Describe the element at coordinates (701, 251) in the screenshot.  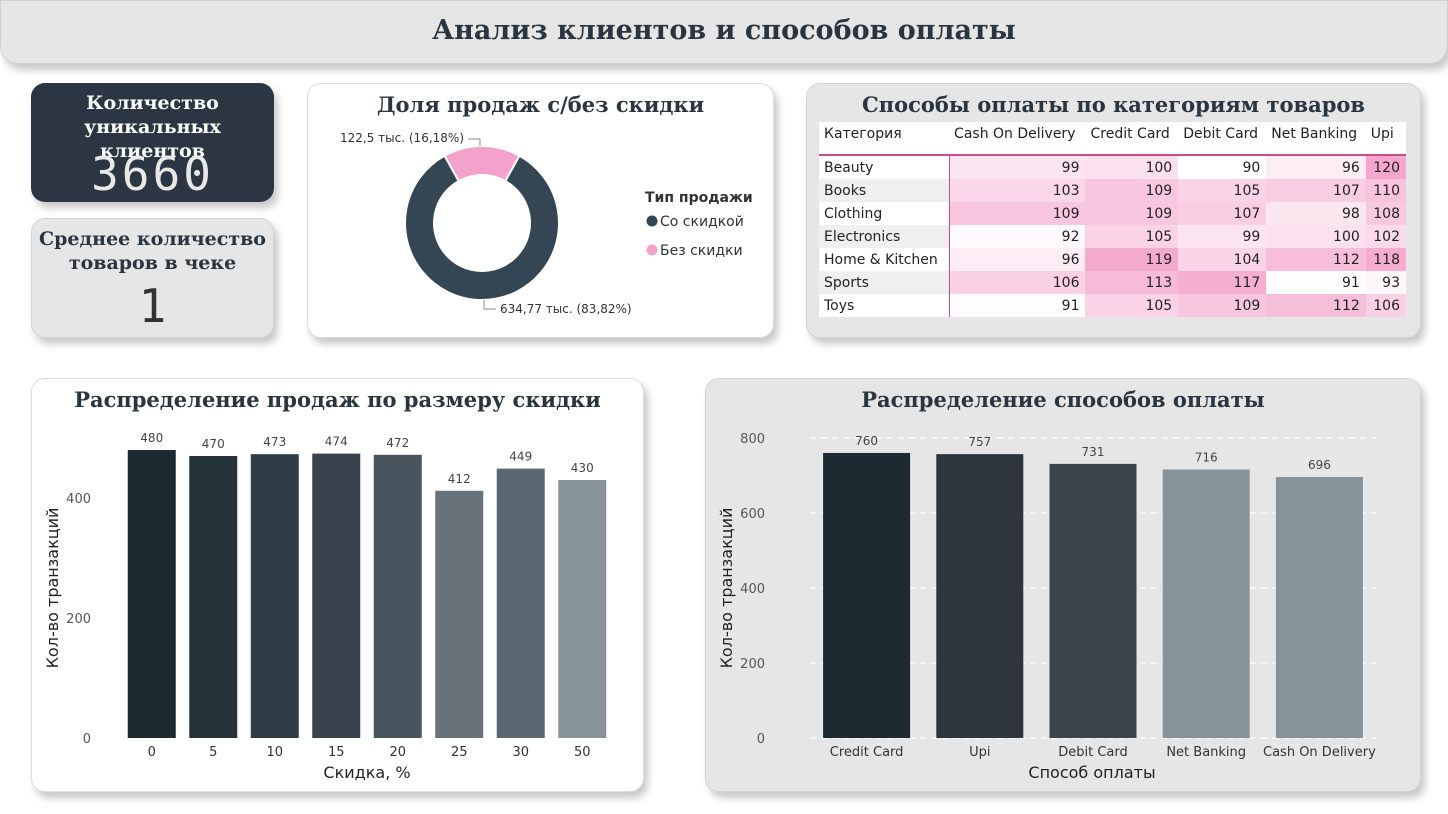
I see `legend-item: Без скидки` at that location.